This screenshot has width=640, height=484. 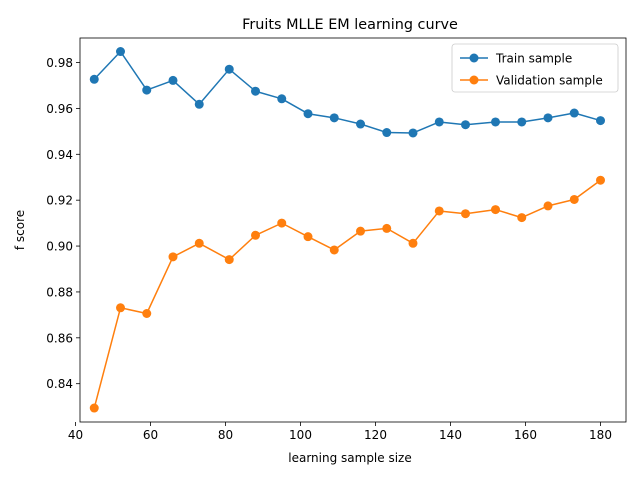 What do you see at coordinates (59, 338) in the screenshot?
I see `y-tick-label: 0.86` at bounding box center [59, 338].